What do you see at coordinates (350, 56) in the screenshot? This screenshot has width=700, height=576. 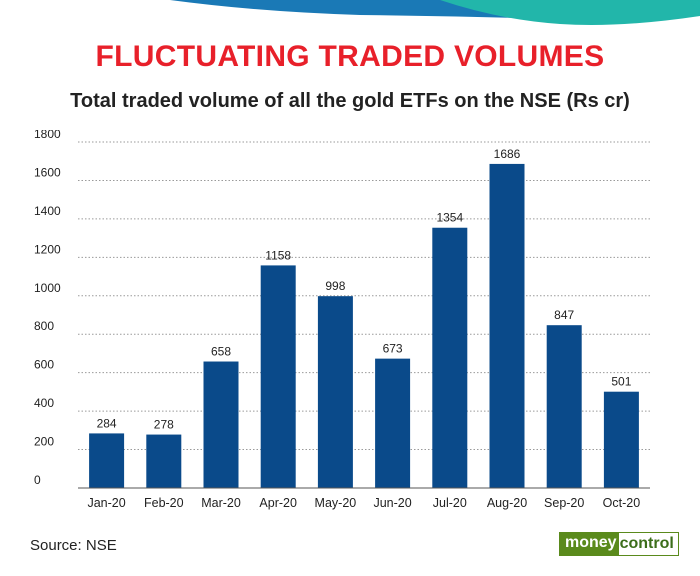 I see `chart-title: FLUCTUATING TRADED VOLUMES` at bounding box center [350, 56].